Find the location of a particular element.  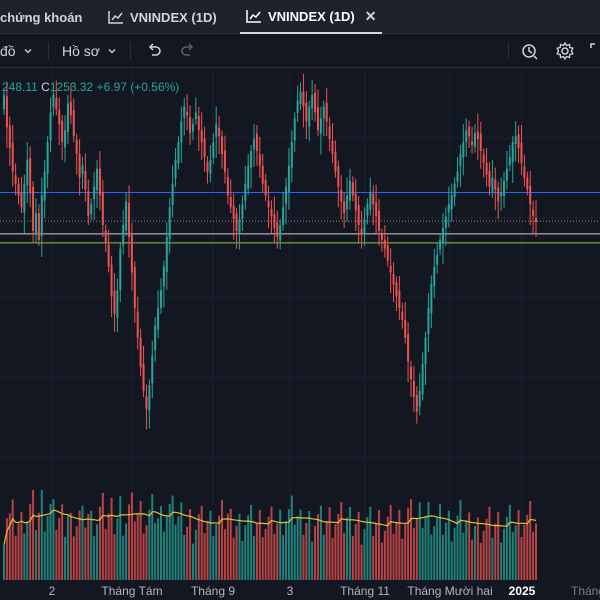

profile-dropdown: Hồ sơ is located at coordinates (89, 51).